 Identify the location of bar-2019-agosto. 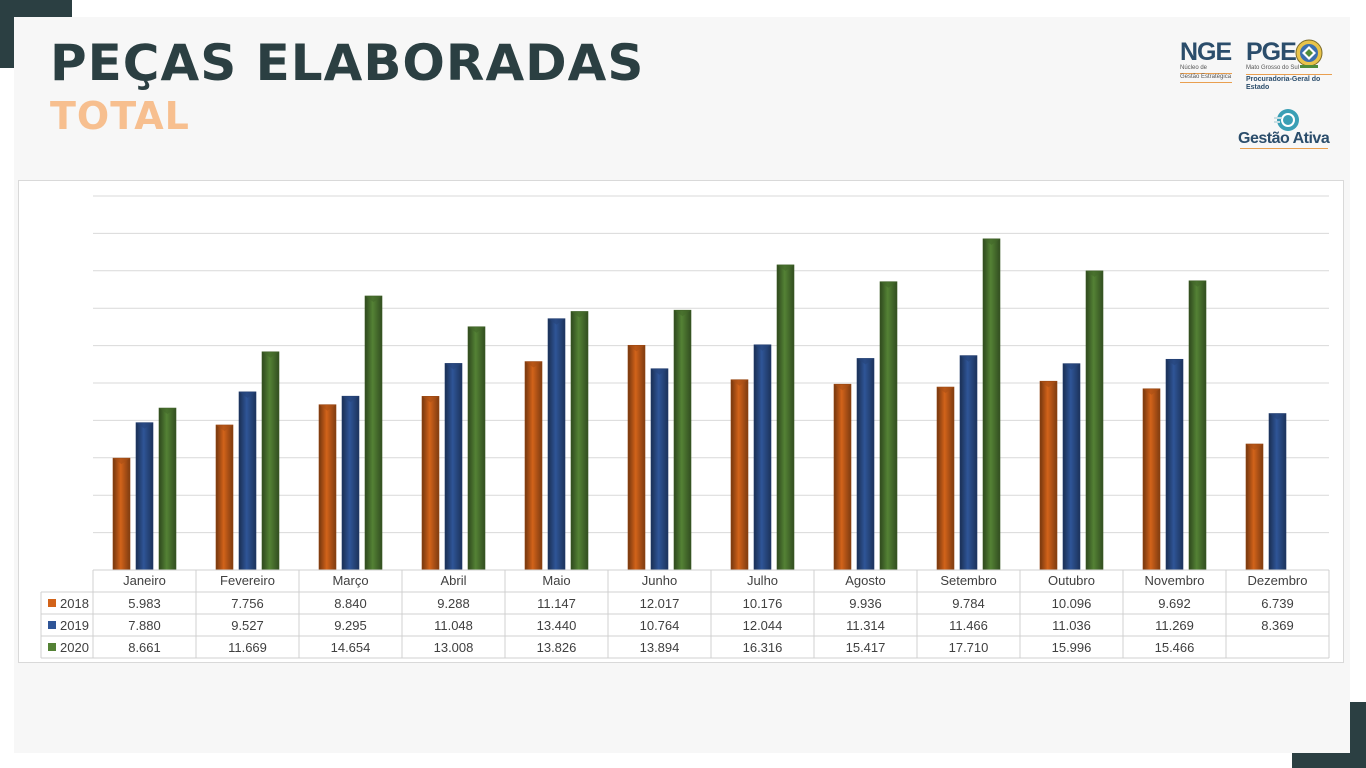
(865, 464).